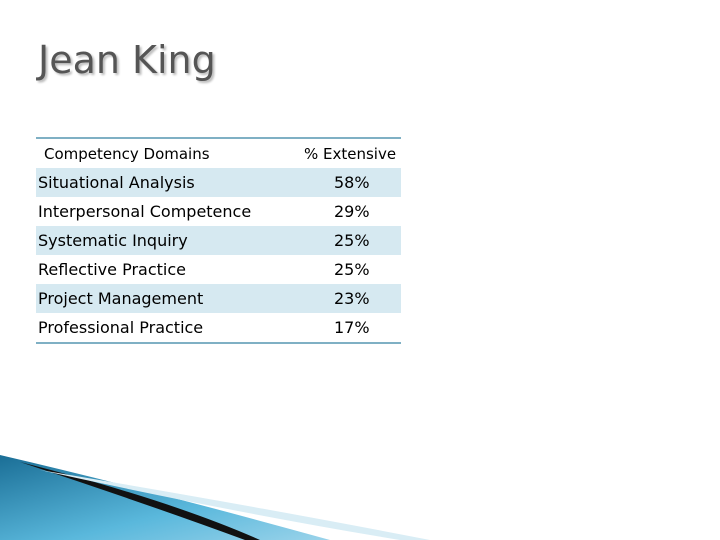 The width and height of the screenshot is (720, 540). What do you see at coordinates (352, 211) in the screenshot?
I see `percent-cell: 29%` at bounding box center [352, 211].